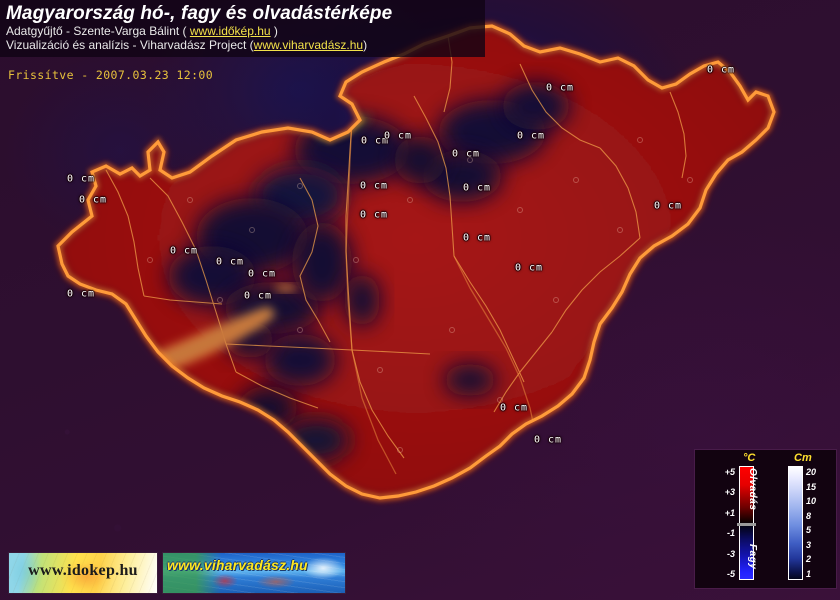 Image resolution: width=840 pixels, height=600 pixels. I want to click on legend-tick: -1, so click(730, 533).